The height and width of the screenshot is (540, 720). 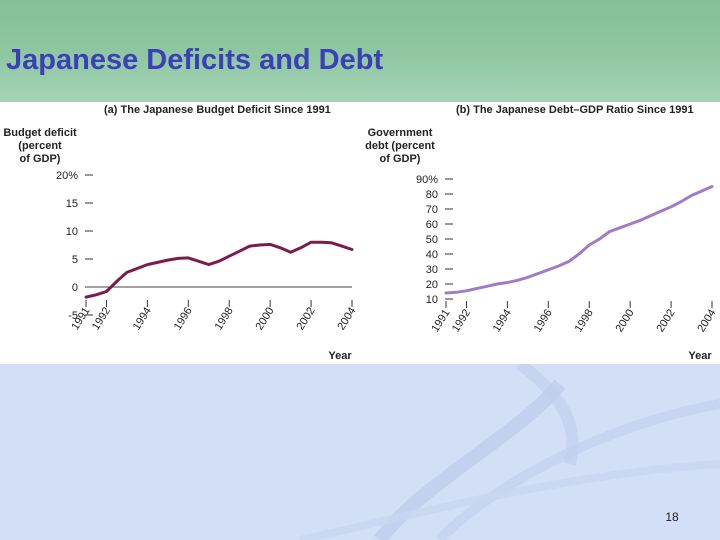 What do you see at coordinates (432, 225) in the screenshot?
I see `debt-y-tick-label: 60` at bounding box center [432, 225].